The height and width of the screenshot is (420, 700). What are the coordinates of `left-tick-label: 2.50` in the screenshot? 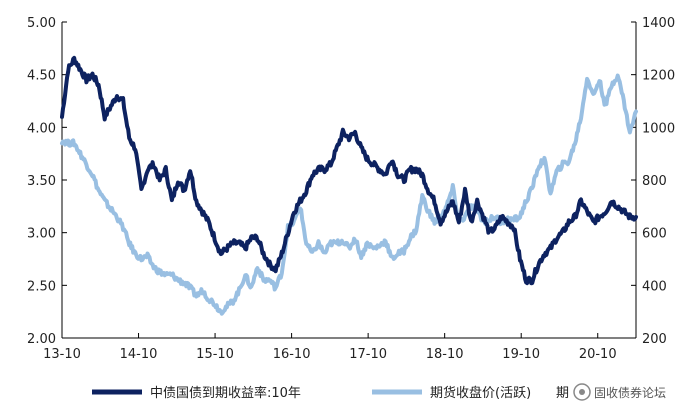 It's located at (41, 286).